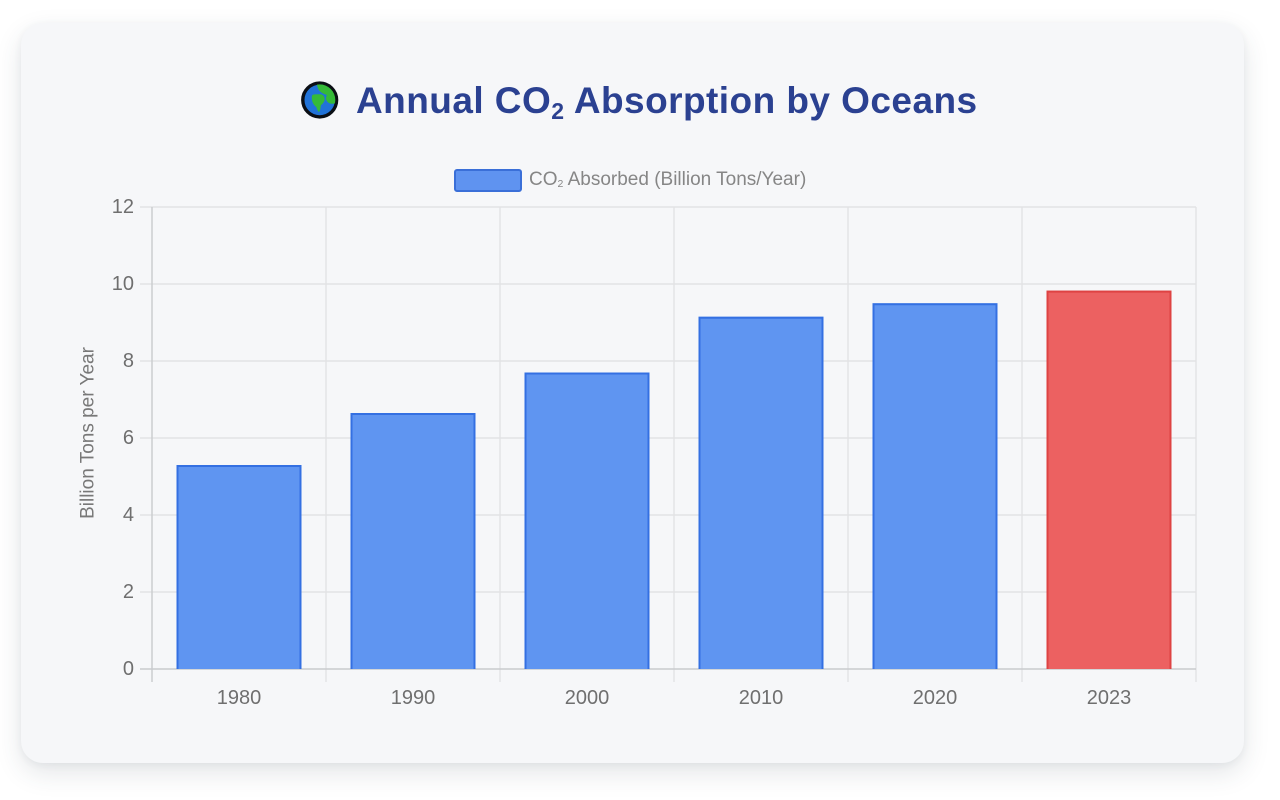 The height and width of the screenshot is (800, 1280). Describe the element at coordinates (128, 361) in the screenshot. I see `svg-text: 8` at that location.